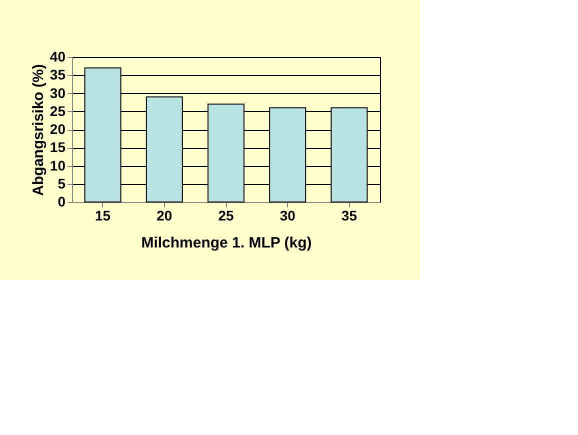  I want to click on y-tick-label: 5, so click(62, 183).